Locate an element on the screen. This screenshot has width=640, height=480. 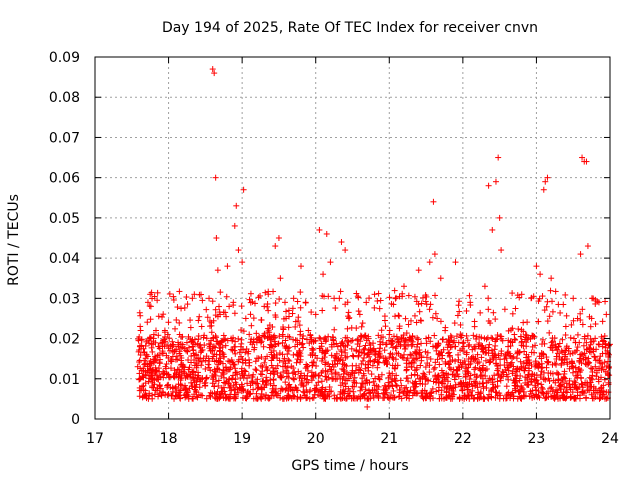
x-tick-label: 24 is located at coordinates (610, 439).